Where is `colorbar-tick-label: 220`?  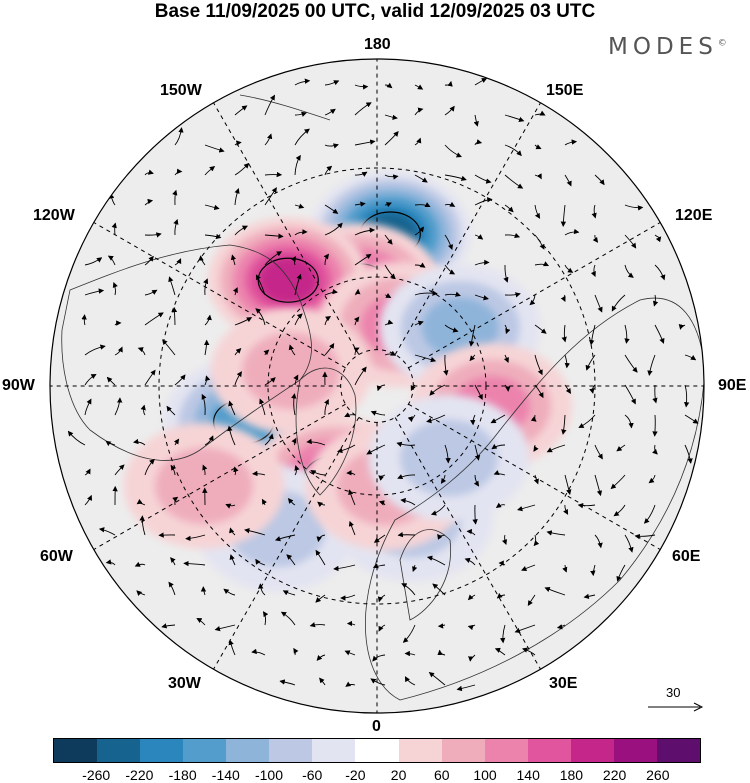 colorbar-tick-label: 220 is located at coordinates (614, 775).